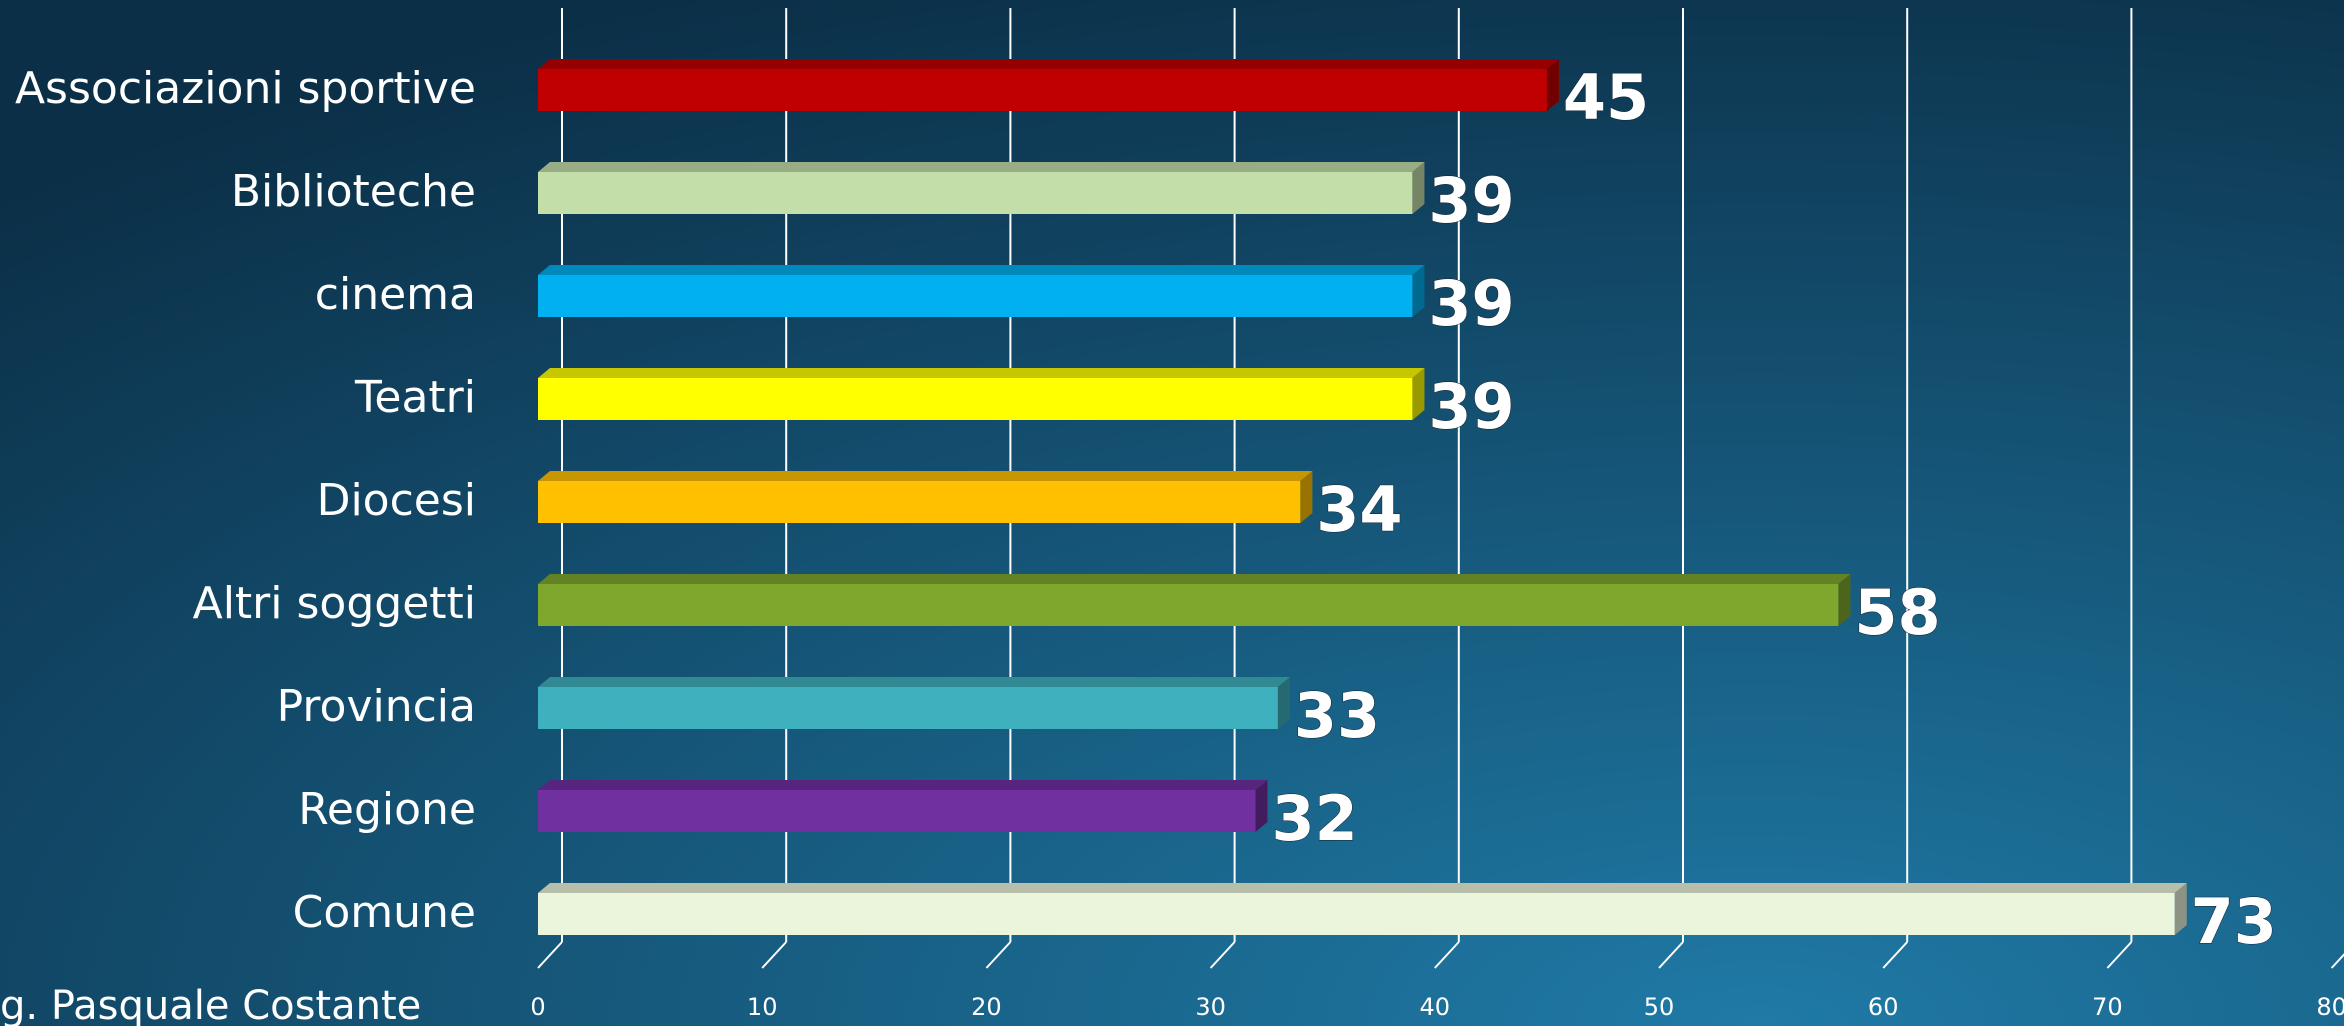  What do you see at coordinates (395, 294) in the screenshot?
I see `y-tick-label: cinema` at bounding box center [395, 294].